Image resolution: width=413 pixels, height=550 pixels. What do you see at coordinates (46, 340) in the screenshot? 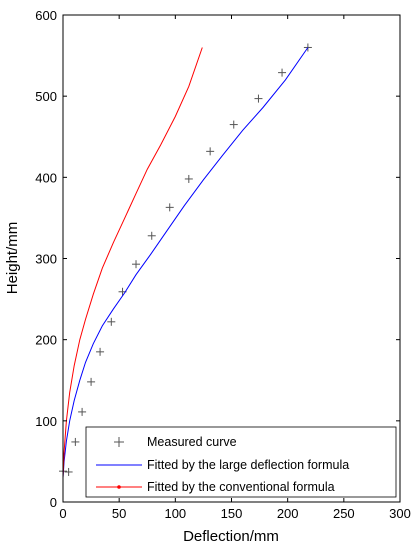
I see `y-tick-label: 200` at bounding box center [46, 340].